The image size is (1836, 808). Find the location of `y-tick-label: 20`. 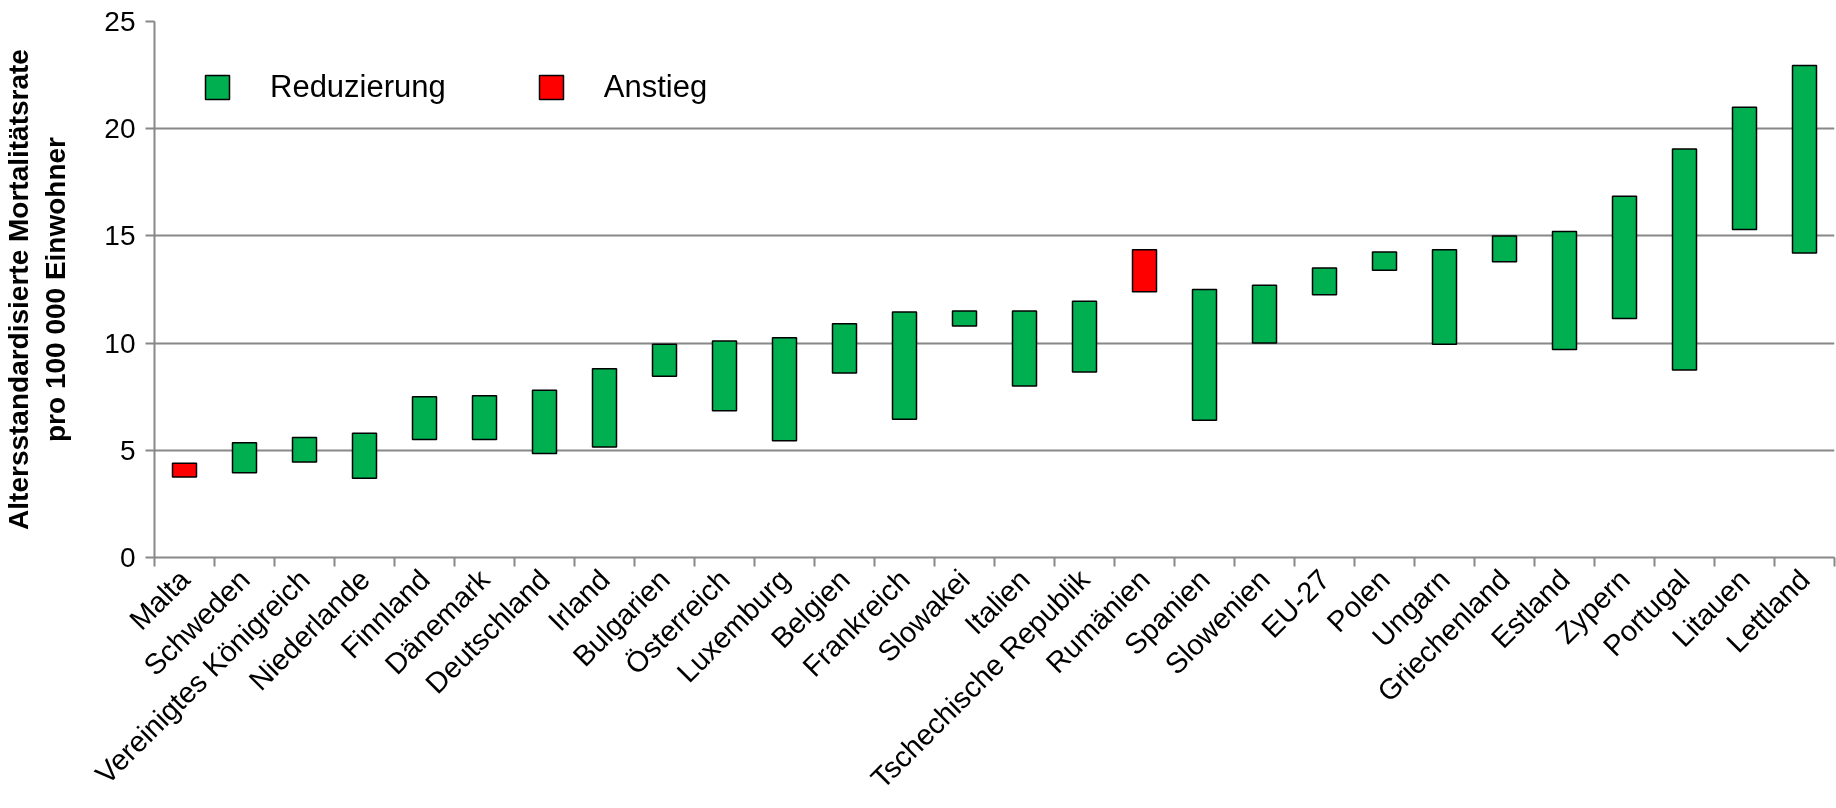

y-tick-label: 20 is located at coordinates (120, 129).